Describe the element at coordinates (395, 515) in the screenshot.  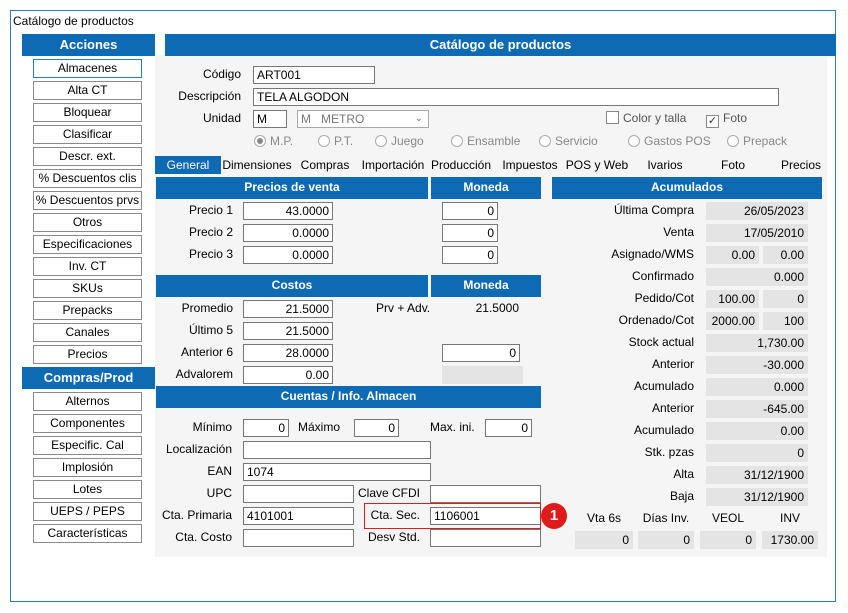
I see `cta-sec-label: Cta. Sec.` at that location.